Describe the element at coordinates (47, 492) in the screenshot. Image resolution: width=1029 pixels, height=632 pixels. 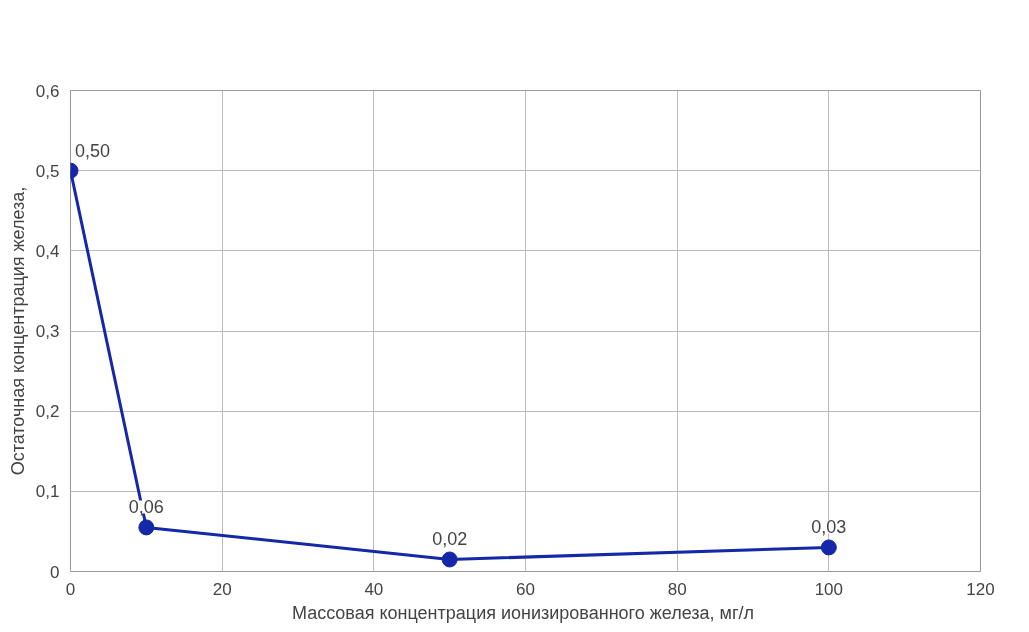
I see `y-tick-label: 0,1` at that location.